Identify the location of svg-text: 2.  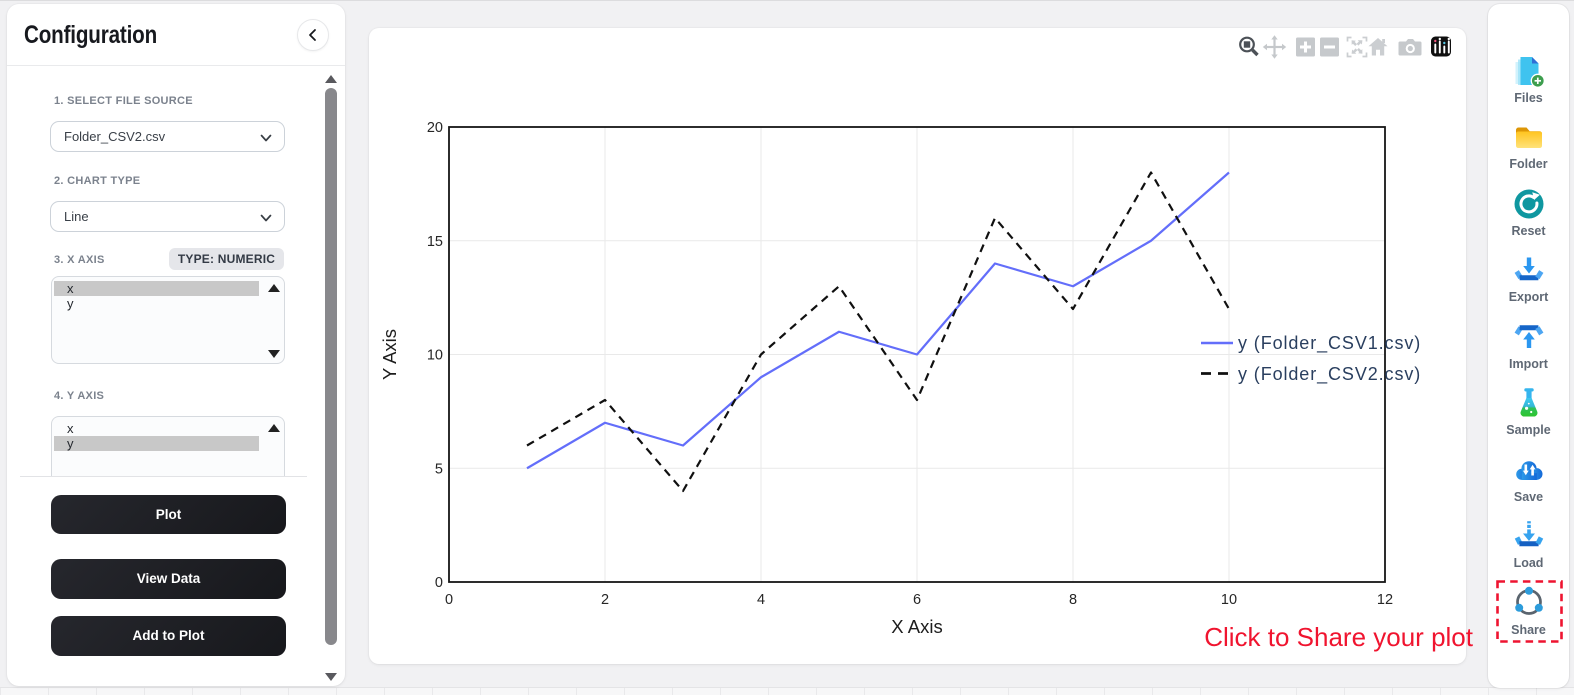
(605, 600).